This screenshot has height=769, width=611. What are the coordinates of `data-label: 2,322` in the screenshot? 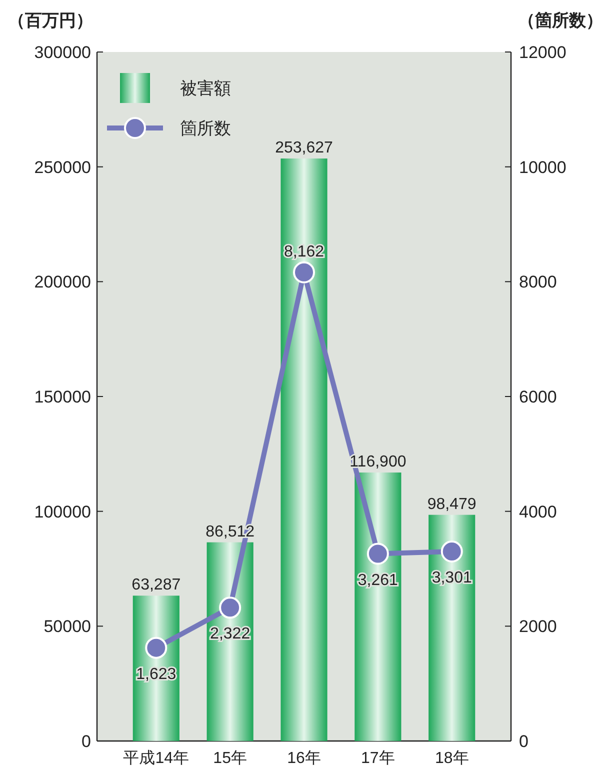 It's located at (230, 634).